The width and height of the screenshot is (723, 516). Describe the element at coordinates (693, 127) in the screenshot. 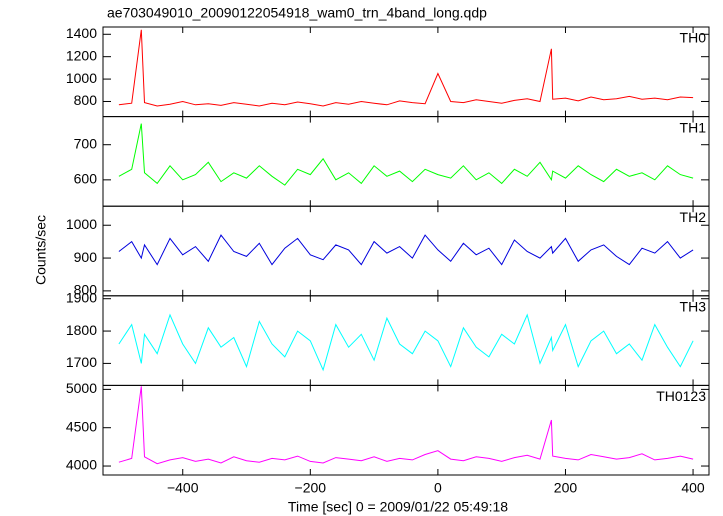

I see `series-label: TH1` at that location.